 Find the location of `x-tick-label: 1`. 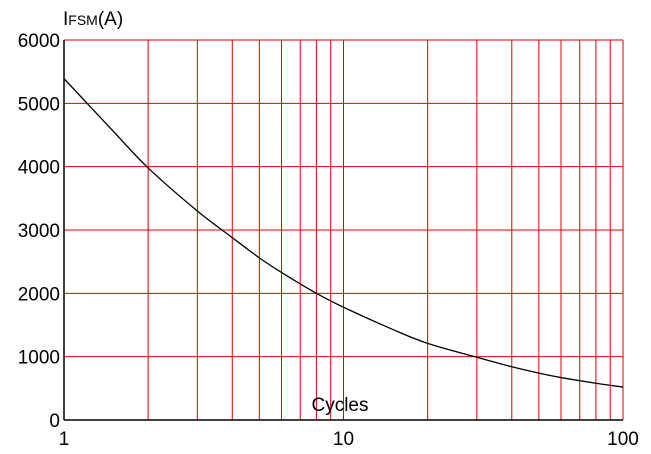

x-tick-label: 1 is located at coordinates (64, 439).